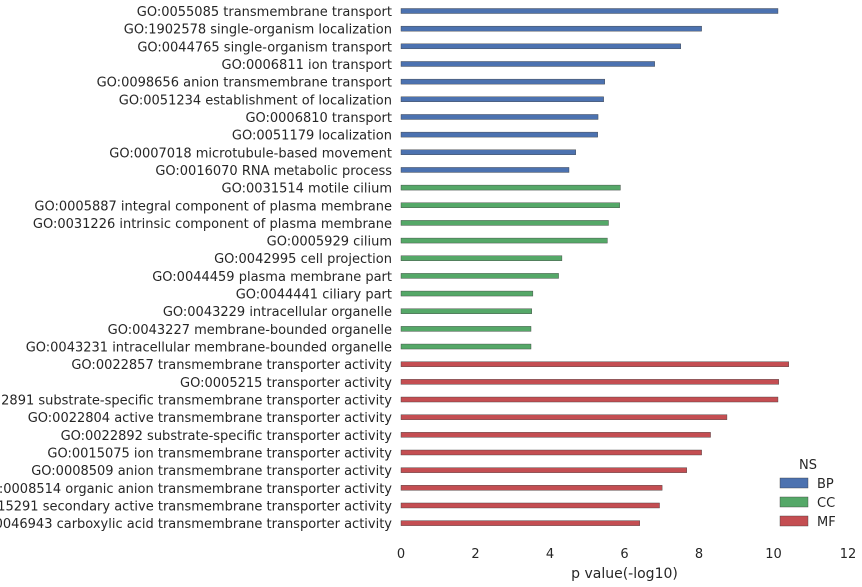 The image size is (862, 587). What do you see at coordinates (550, 554) in the screenshot?
I see `x-tick-label: 4` at bounding box center [550, 554].